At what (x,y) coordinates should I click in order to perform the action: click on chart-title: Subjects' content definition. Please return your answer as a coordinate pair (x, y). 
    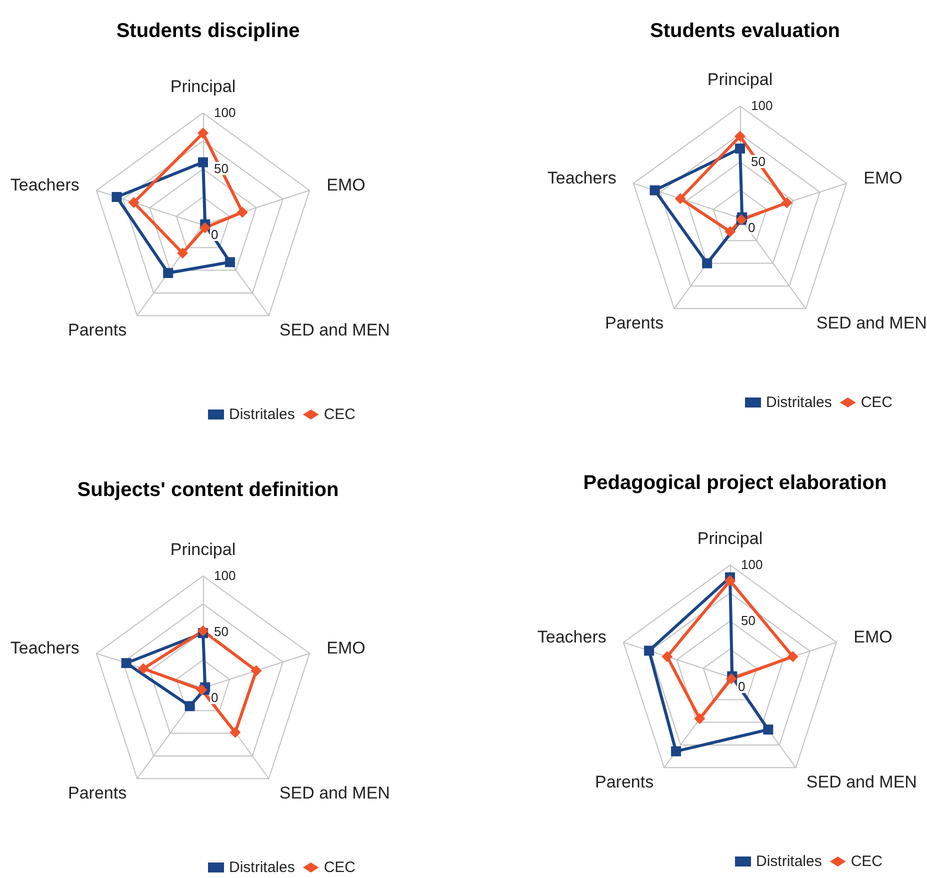
    Looking at the image, I should click on (208, 490).